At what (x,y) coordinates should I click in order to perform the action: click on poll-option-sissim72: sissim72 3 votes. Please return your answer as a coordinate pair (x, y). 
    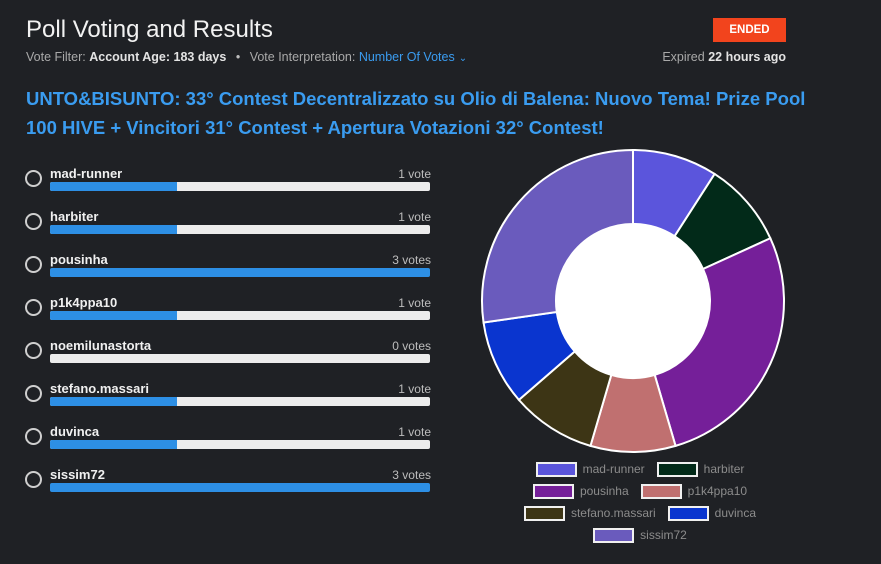
    Looking at the image, I should click on (229, 486).